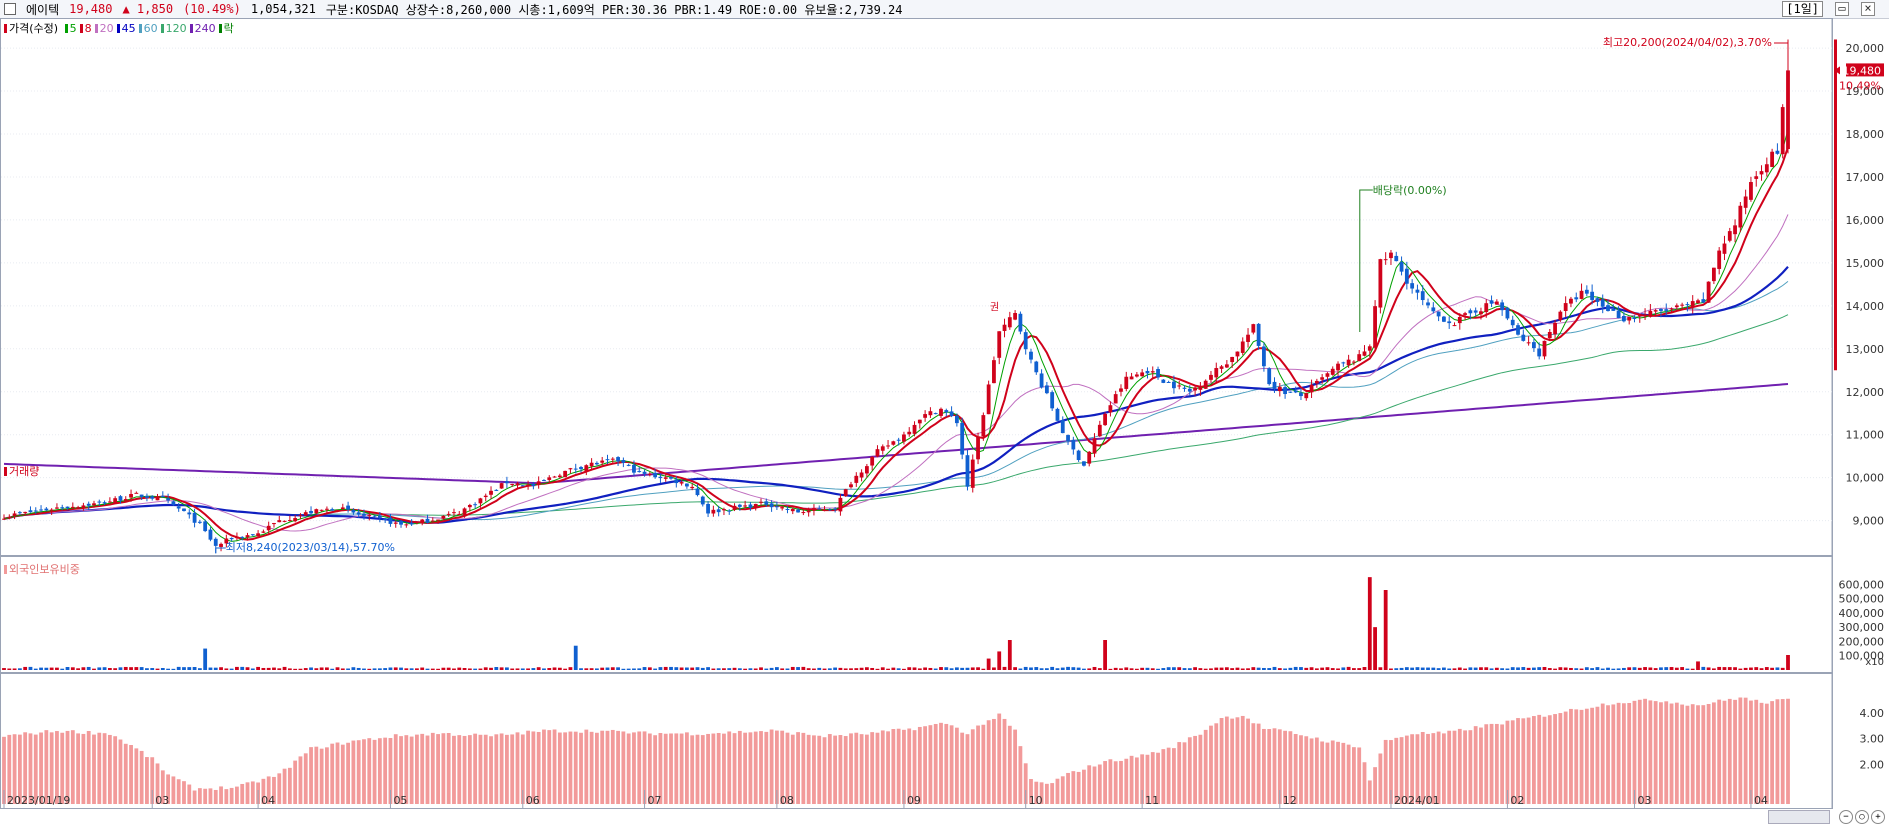 The image size is (1889, 826). What do you see at coordinates (283, 9) in the screenshot?
I see `volume-value: 1,054,321` at bounding box center [283, 9].